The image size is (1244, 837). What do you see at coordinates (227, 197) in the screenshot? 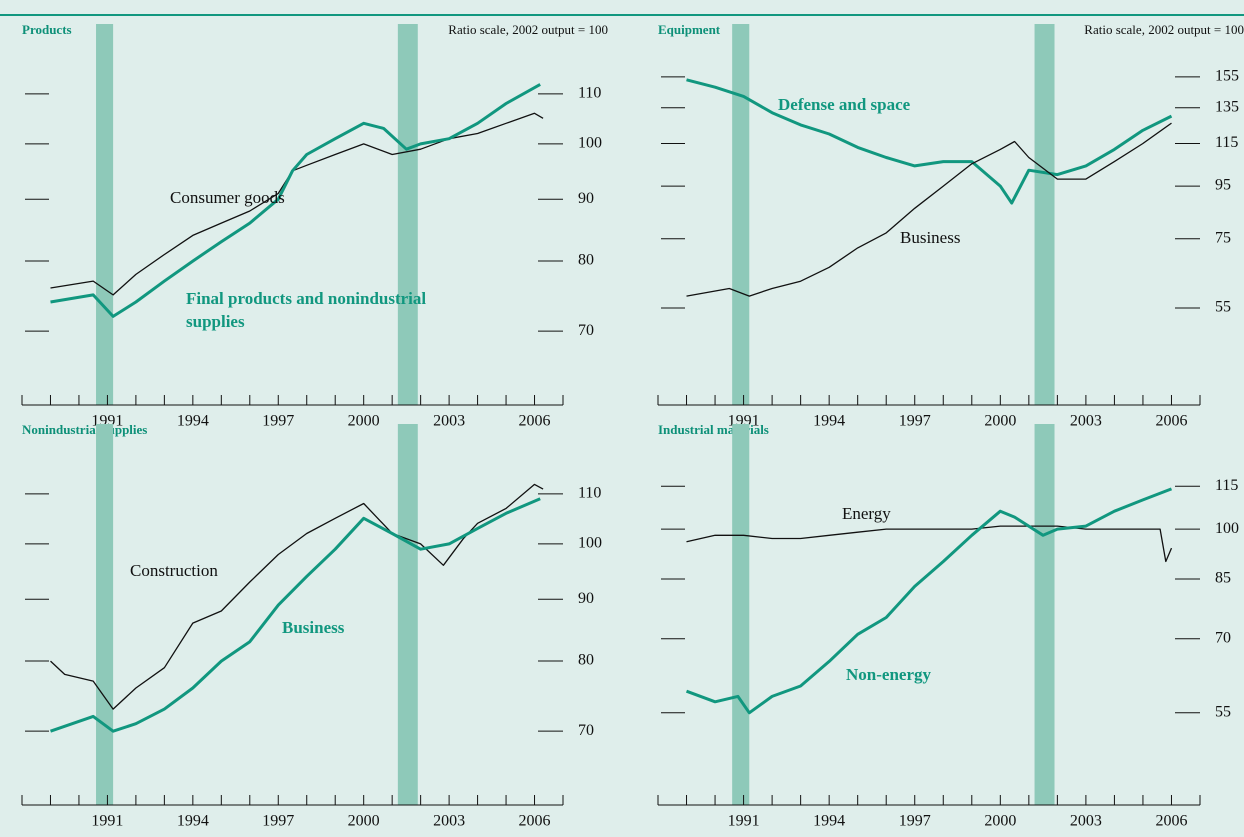
I see `series-label: Consumer goods` at bounding box center [227, 197].